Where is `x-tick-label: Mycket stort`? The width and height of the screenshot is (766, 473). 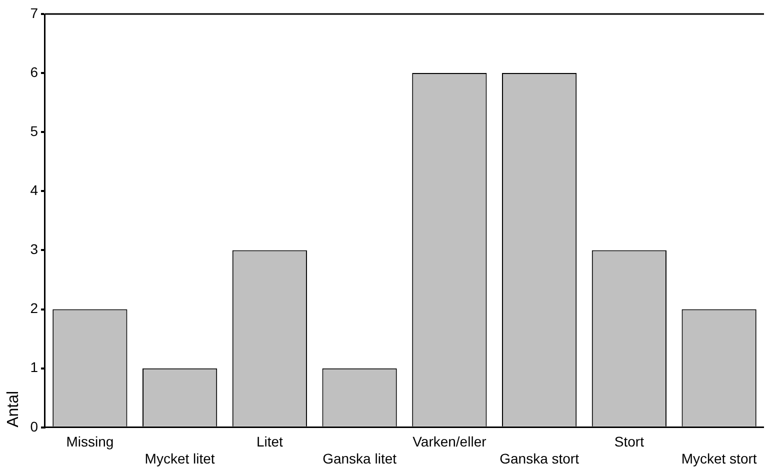
x-tick-label: Mycket stort is located at coordinates (719, 458).